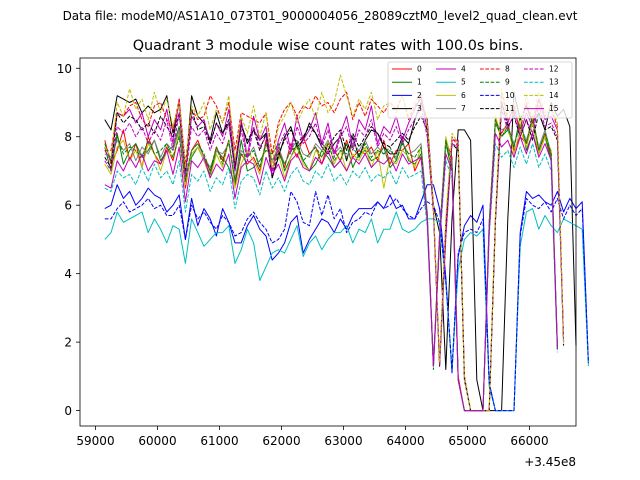 This screenshot has width=640, height=480. I want to click on x-axis: 59000 60000 61000 62000 63000 64000 65000 66000, so click(312, 437).